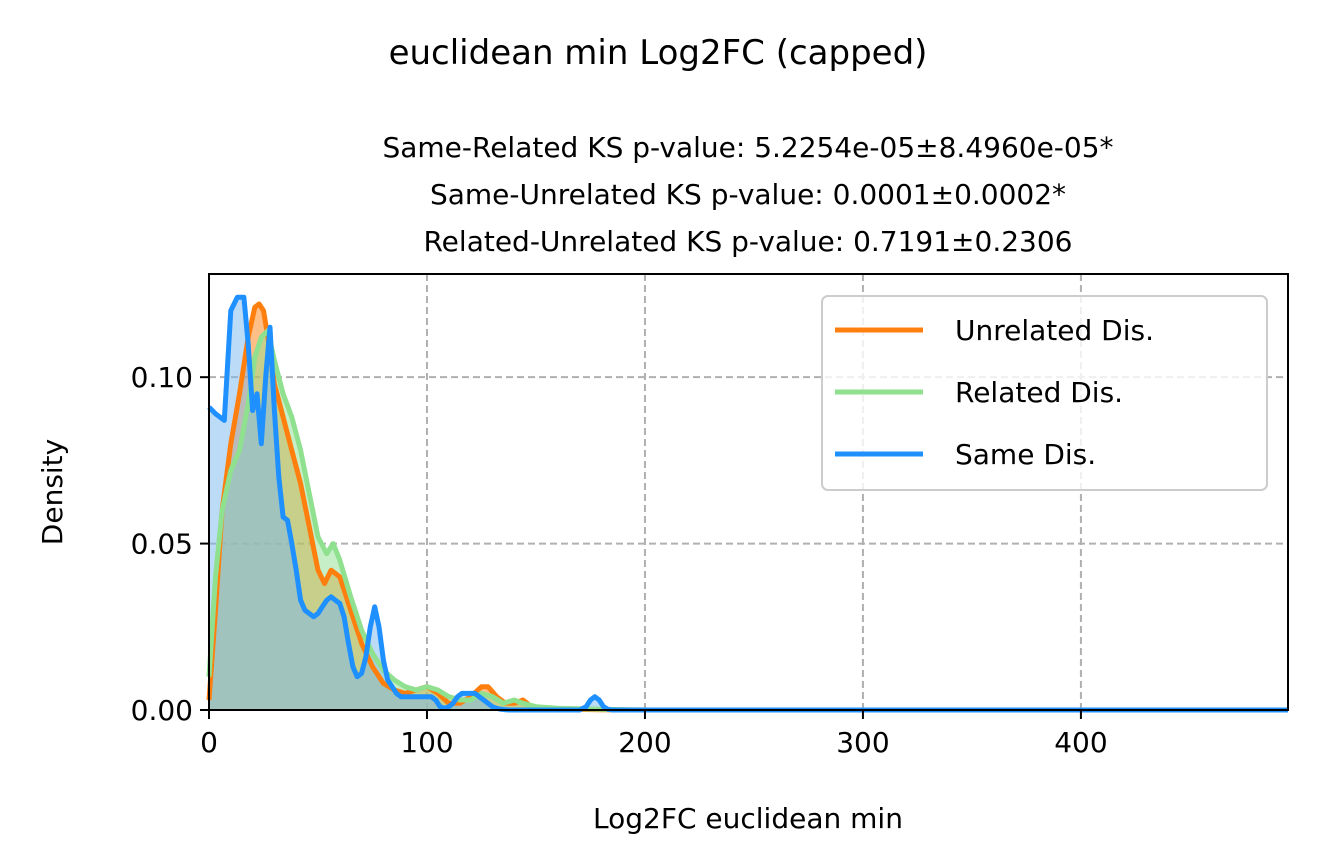 The width and height of the screenshot is (1321, 866). I want to click on legend: Unrelated Dis. Related Dis. Same Dis., so click(1044, 393).